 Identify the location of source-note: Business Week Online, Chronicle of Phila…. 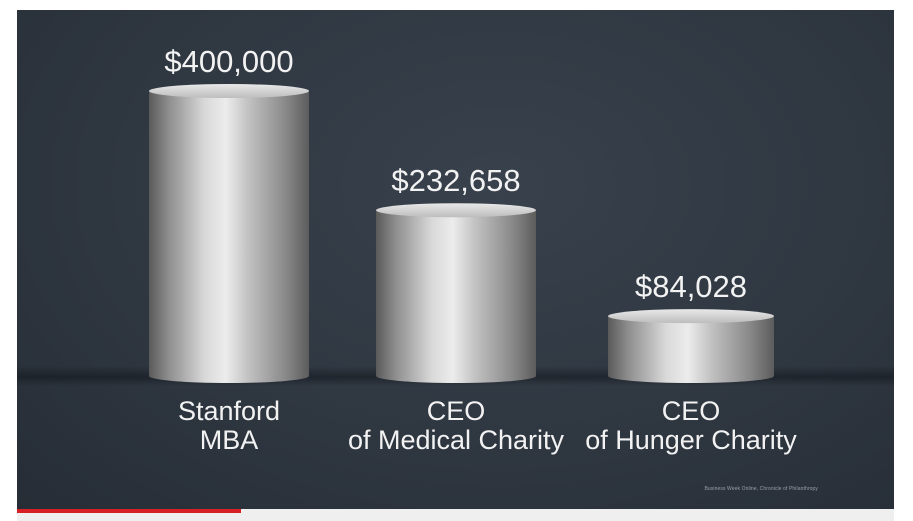
(761, 489).